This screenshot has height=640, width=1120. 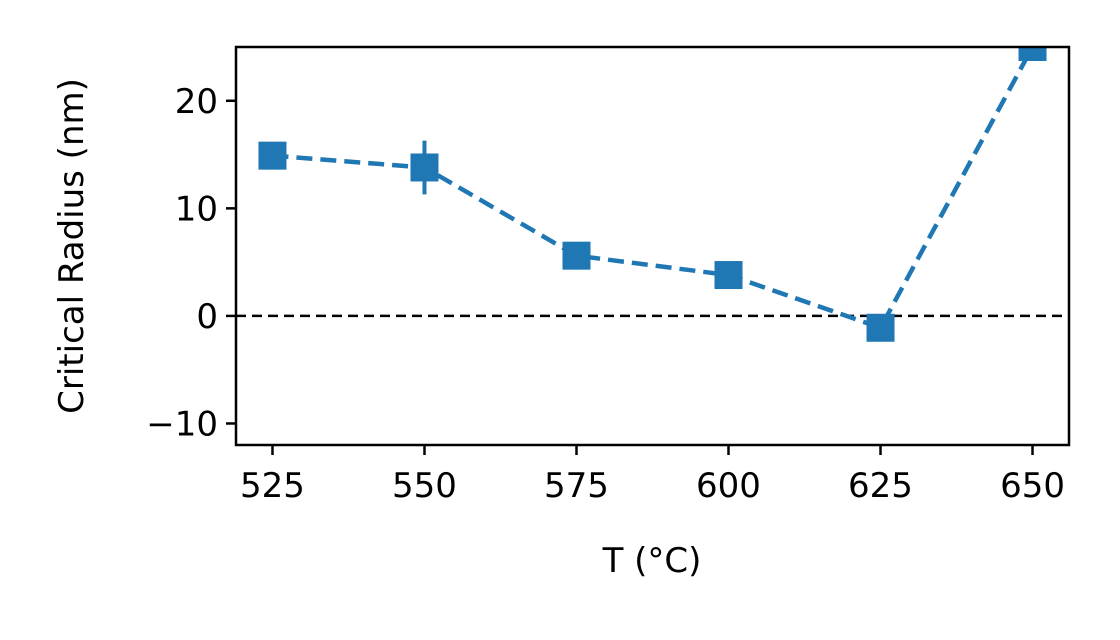 I want to click on x-tick-label: 600, so click(x=728, y=486).